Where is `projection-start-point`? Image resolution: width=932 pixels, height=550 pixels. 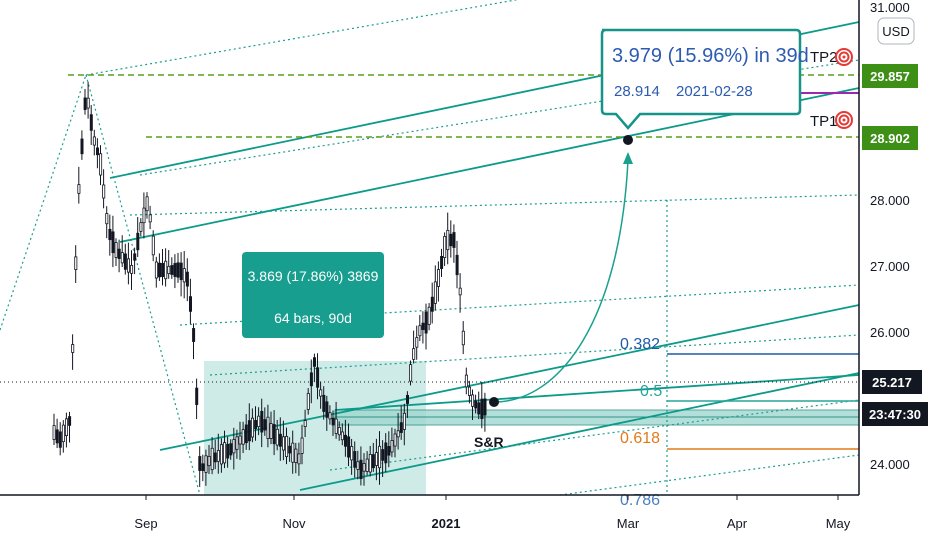 projection-start-point is located at coordinates (494, 402).